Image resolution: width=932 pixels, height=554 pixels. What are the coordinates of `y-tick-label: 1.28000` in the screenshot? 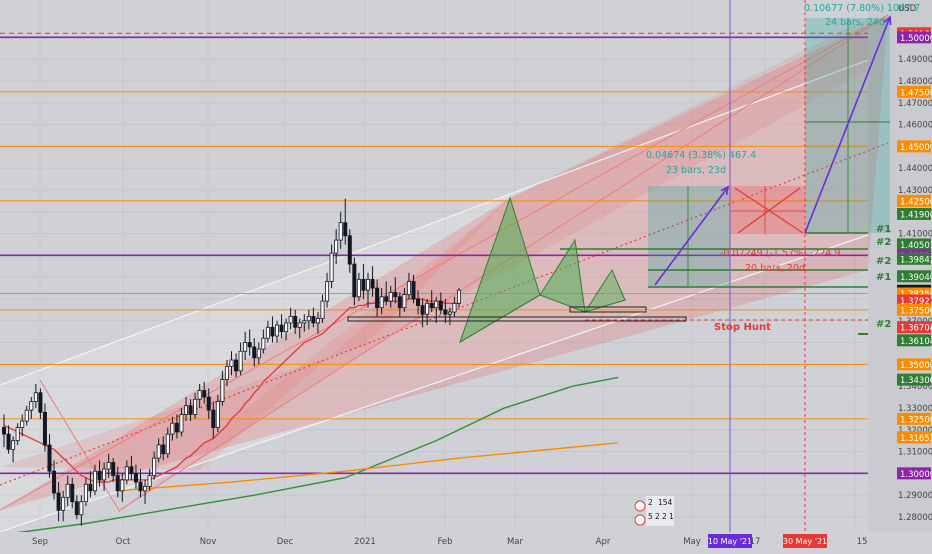 It's located at (915, 518).